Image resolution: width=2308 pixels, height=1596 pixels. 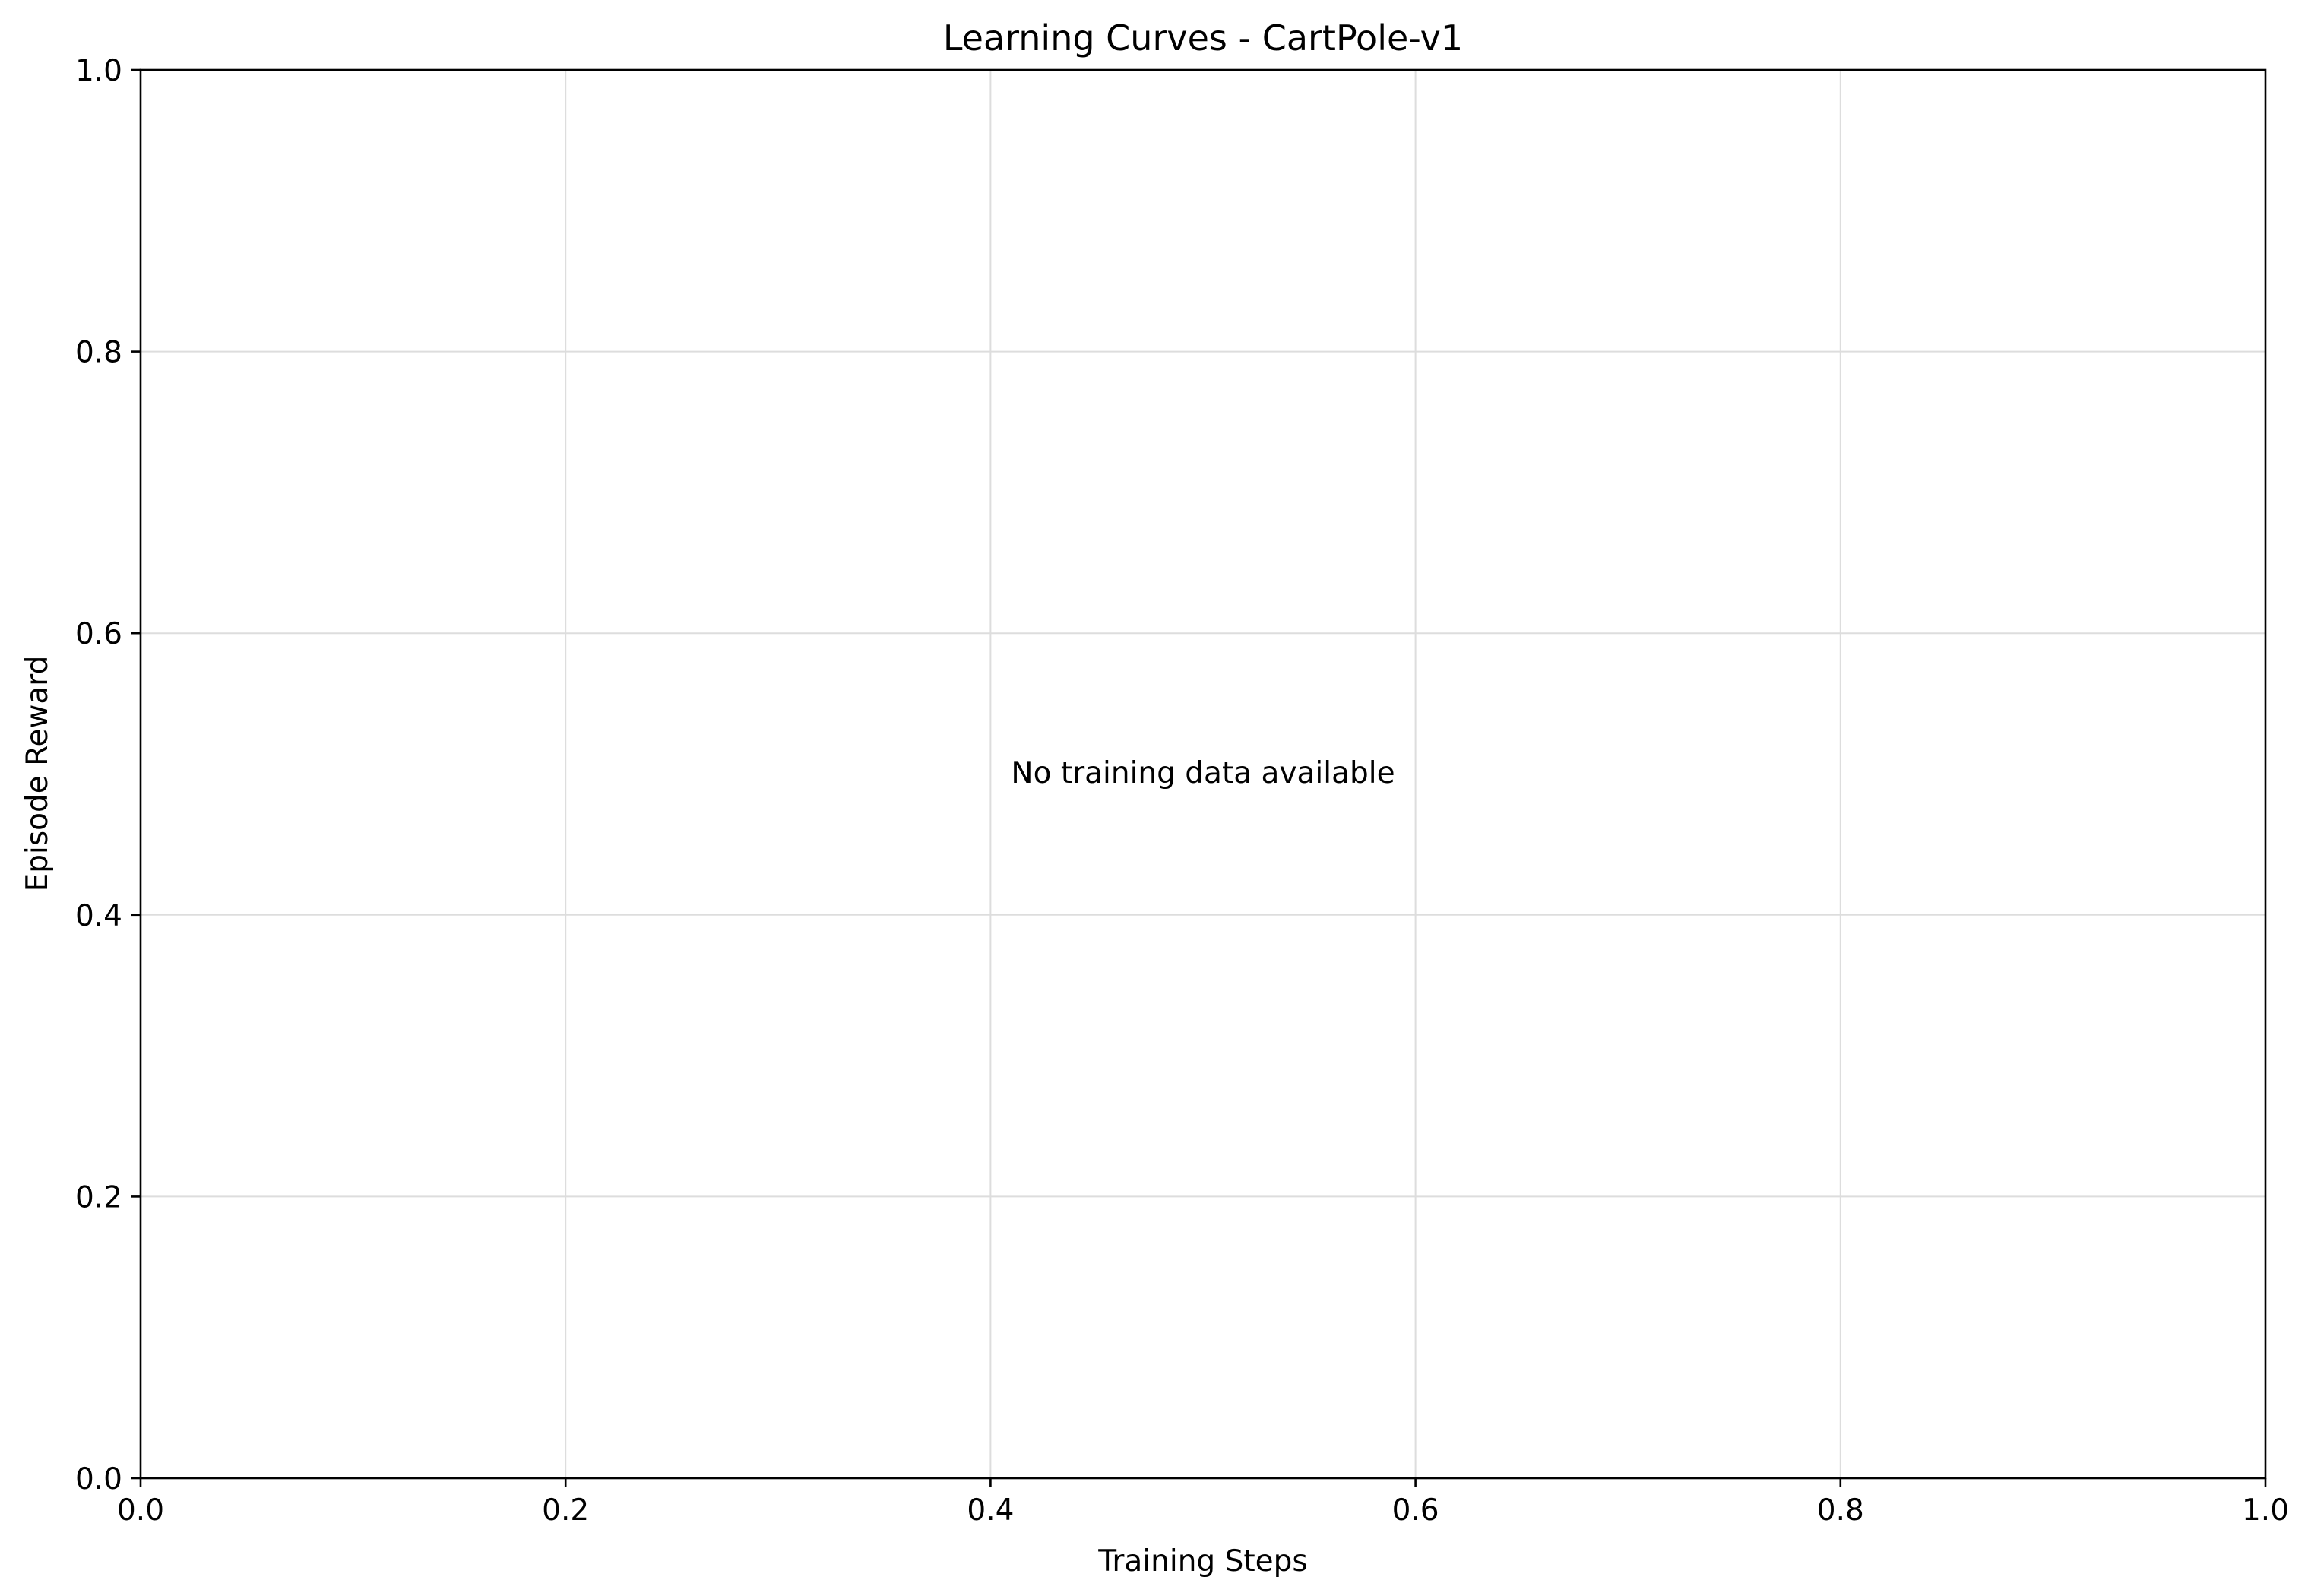 What do you see at coordinates (98, 634) in the screenshot?
I see `y-tick-label: 0.6` at bounding box center [98, 634].